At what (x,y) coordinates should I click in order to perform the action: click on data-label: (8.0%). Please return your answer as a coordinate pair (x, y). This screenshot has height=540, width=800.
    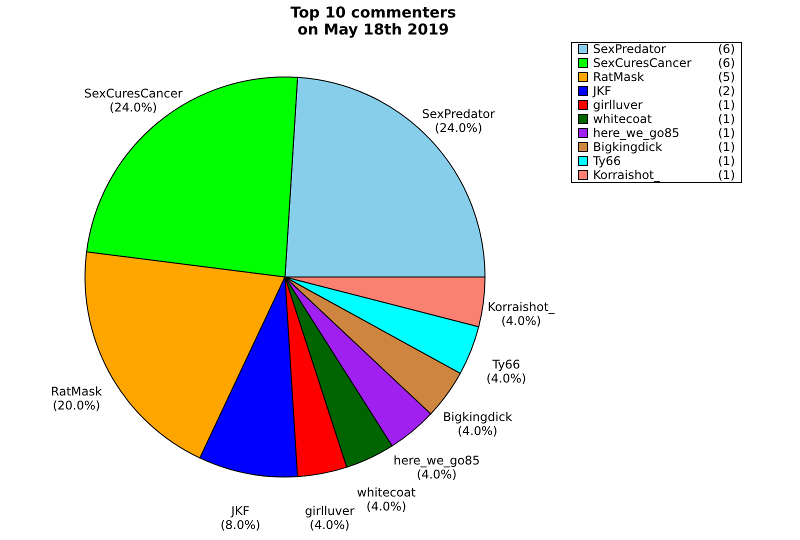
    Looking at the image, I should click on (240, 525).